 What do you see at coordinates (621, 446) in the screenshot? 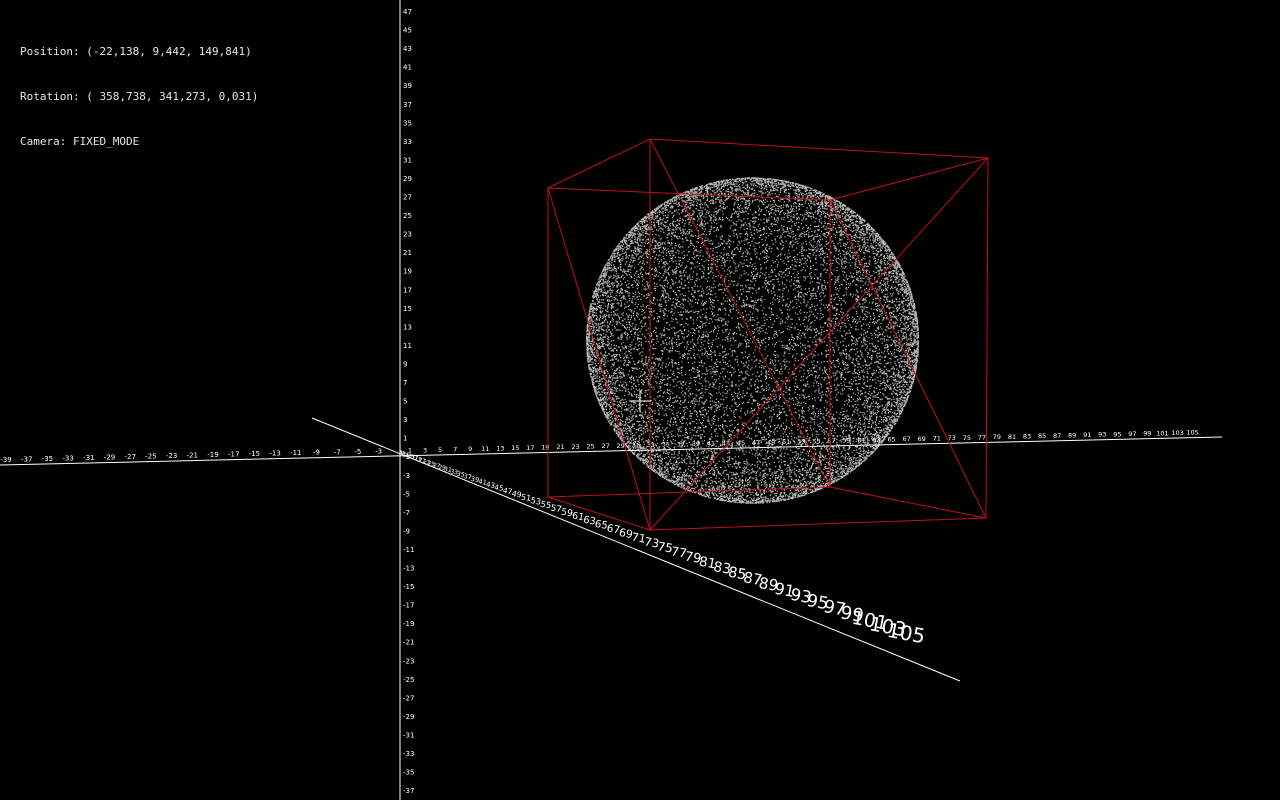
I see `x-axis-tick-label: 29` at bounding box center [621, 446].